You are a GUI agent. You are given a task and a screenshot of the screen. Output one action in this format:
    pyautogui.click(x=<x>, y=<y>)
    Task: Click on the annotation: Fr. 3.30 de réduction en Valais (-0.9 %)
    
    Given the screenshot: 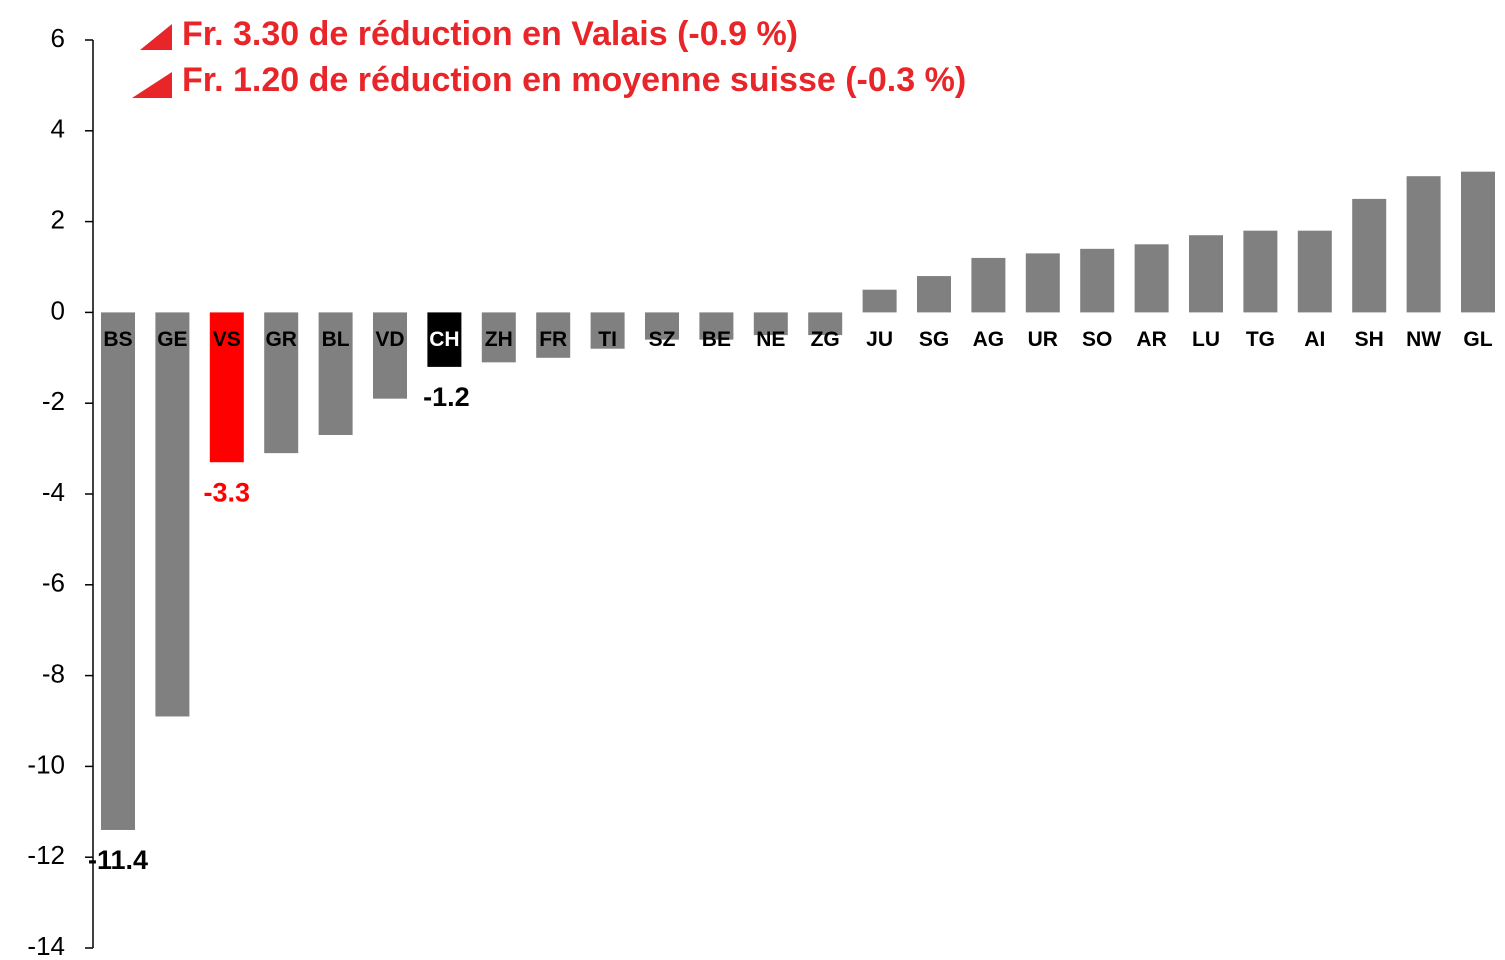 What is the action you would take?
    pyautogui.click(x=490, y=34)
    